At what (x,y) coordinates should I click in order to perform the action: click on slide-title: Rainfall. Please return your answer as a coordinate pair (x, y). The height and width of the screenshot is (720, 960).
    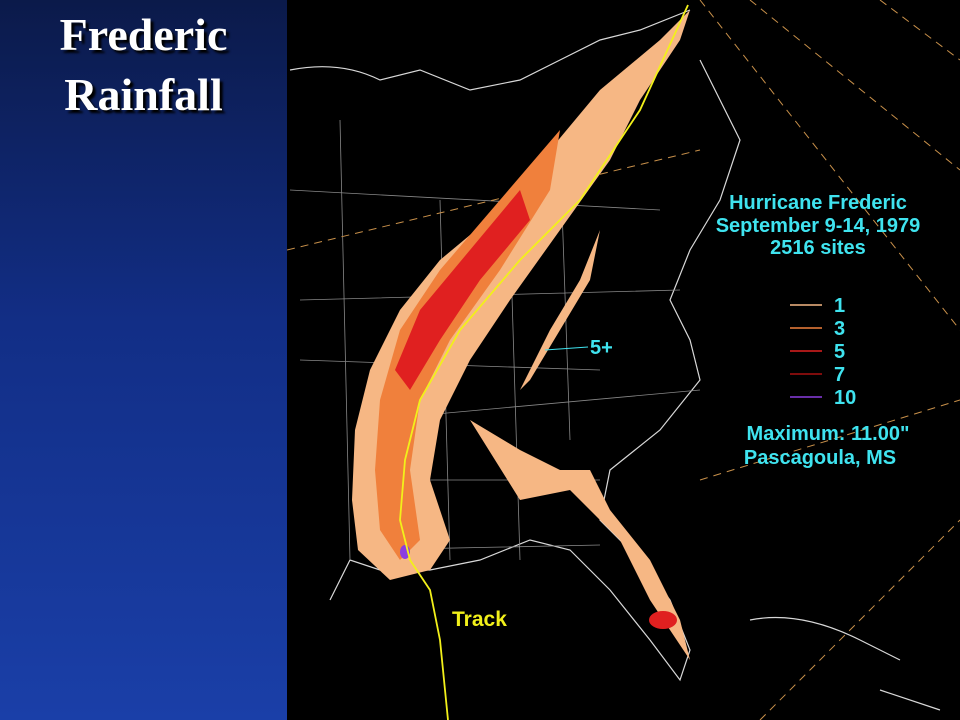
    Looking at the image, I should click on (143, 94).